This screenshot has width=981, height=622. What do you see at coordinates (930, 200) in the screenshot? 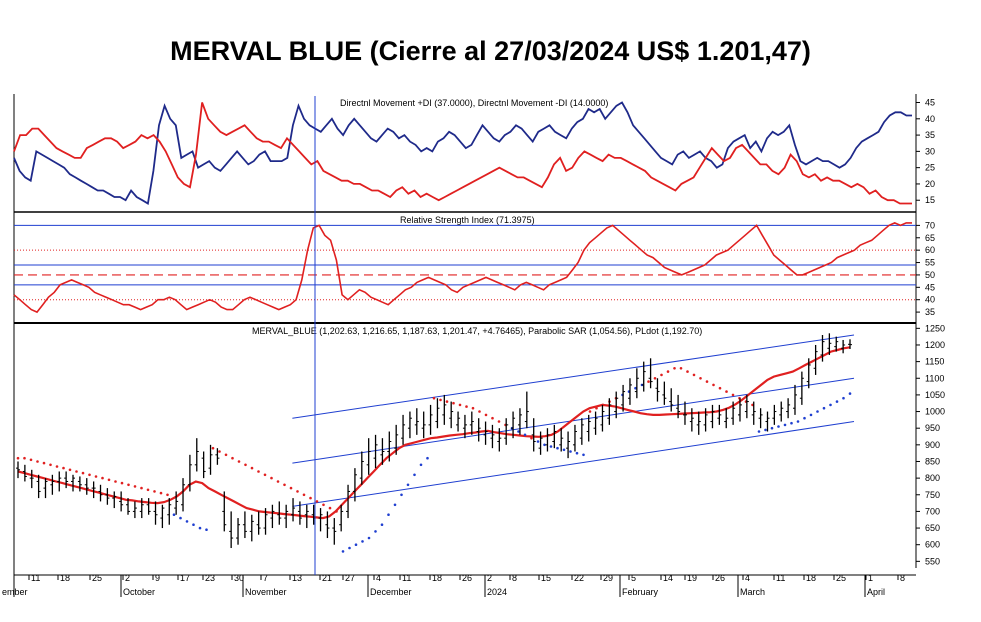
I see `y-tick-label: 15` at bounding box center [930, 200].